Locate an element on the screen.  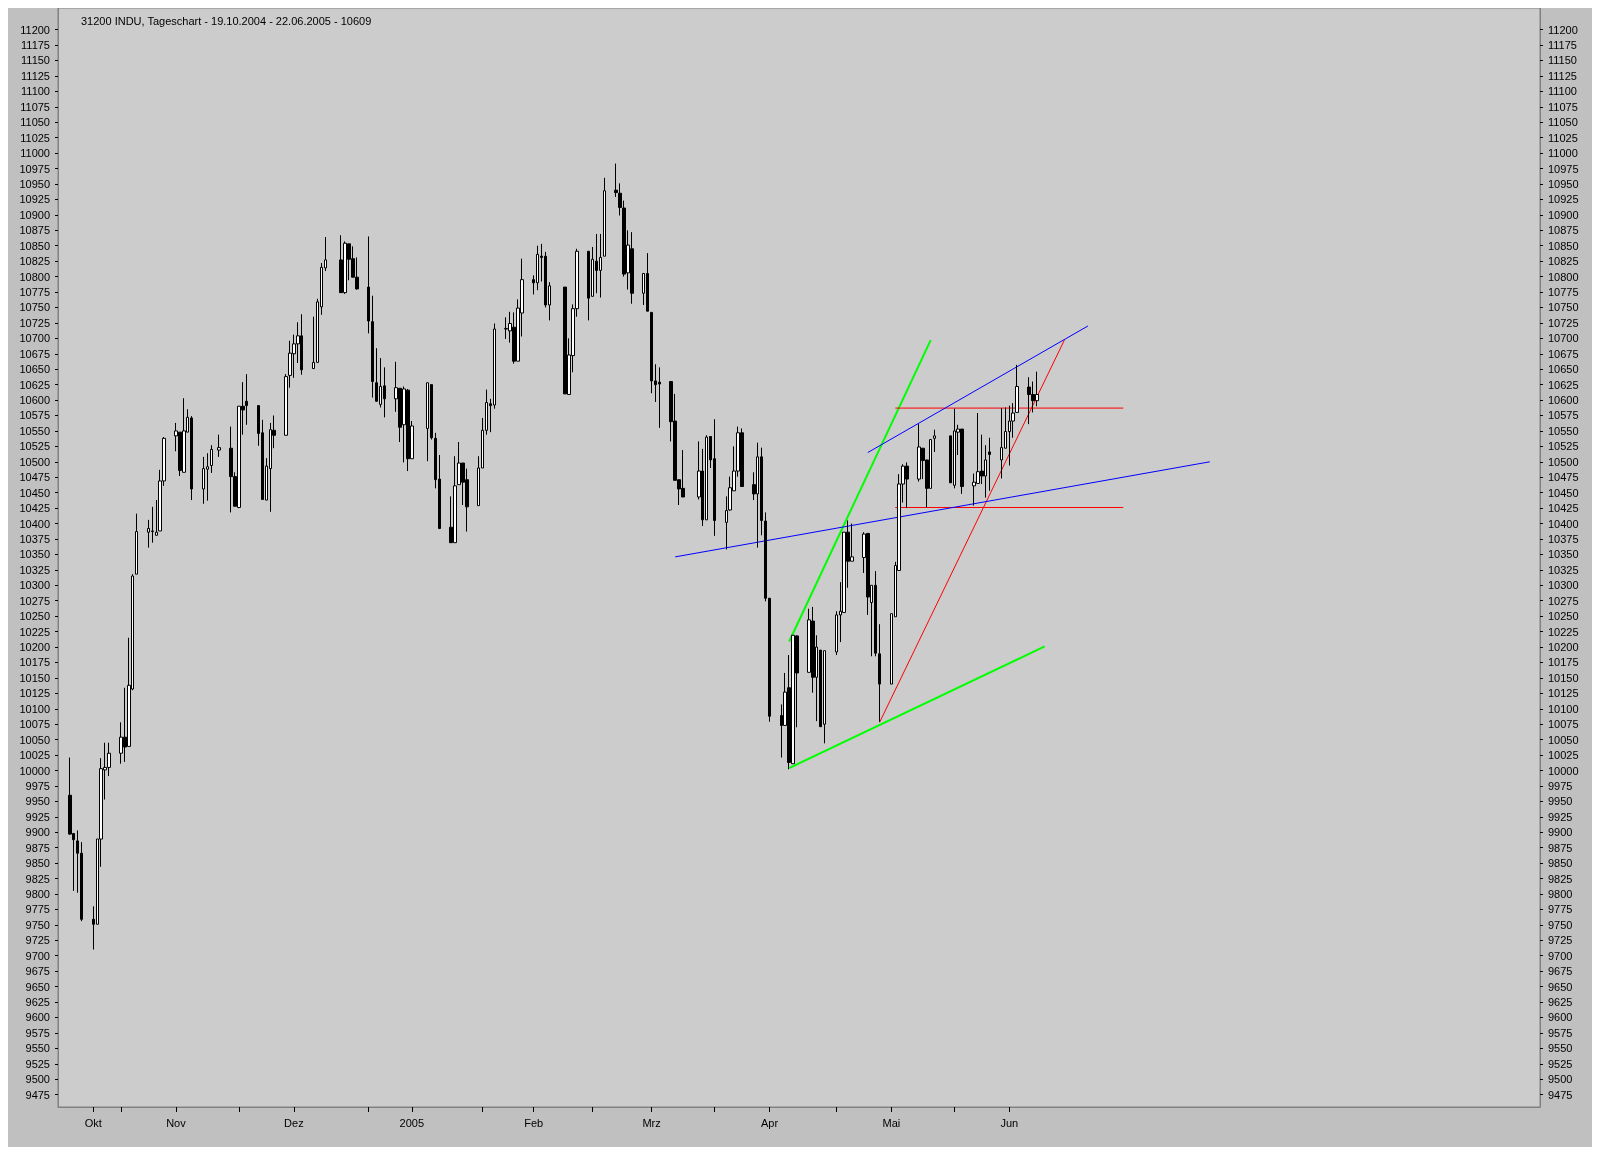
y-tick-label: 11200 is located at coordinates (35, 29).